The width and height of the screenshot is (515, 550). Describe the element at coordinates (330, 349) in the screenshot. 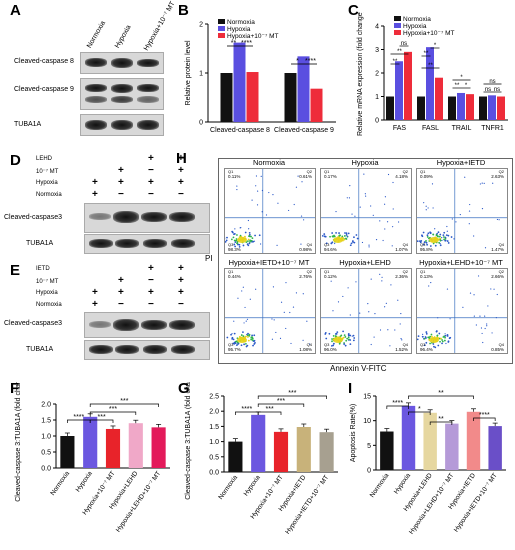

I see `quadrant-value: 96.0%` at that location.